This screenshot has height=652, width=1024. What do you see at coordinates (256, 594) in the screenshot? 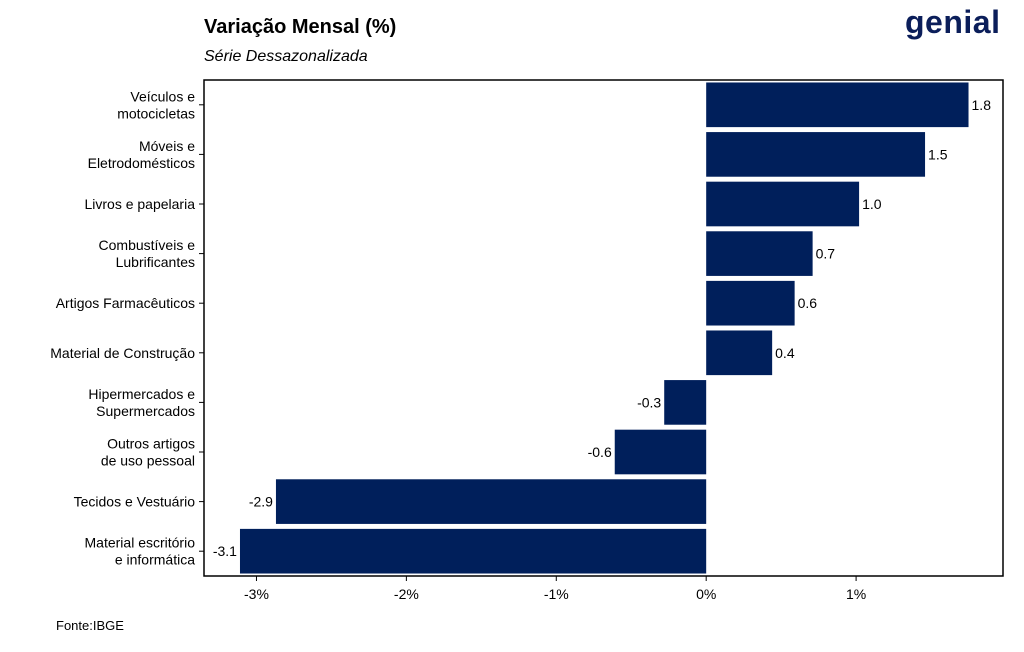
I see `x-tick-label: -3%` at bounding box center [256, 594].